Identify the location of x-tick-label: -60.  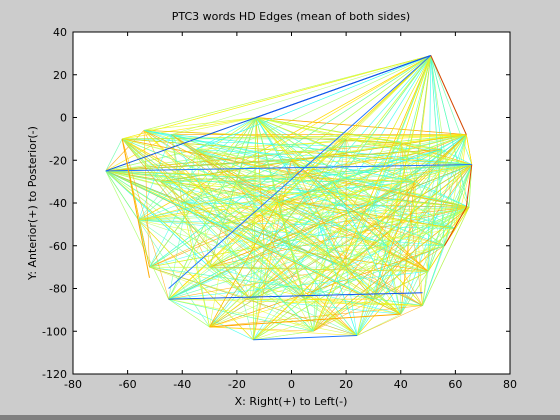
(128, 384).